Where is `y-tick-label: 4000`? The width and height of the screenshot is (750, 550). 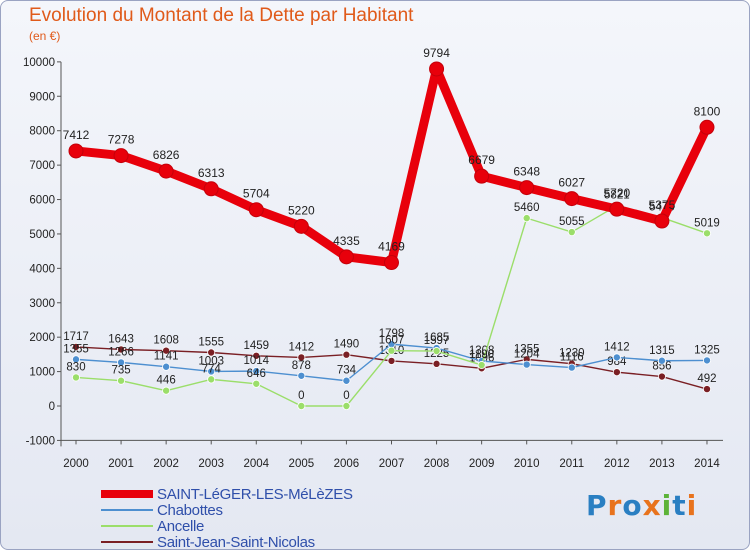
y-tick-label: 4000 is located at coordinates (42, 269).